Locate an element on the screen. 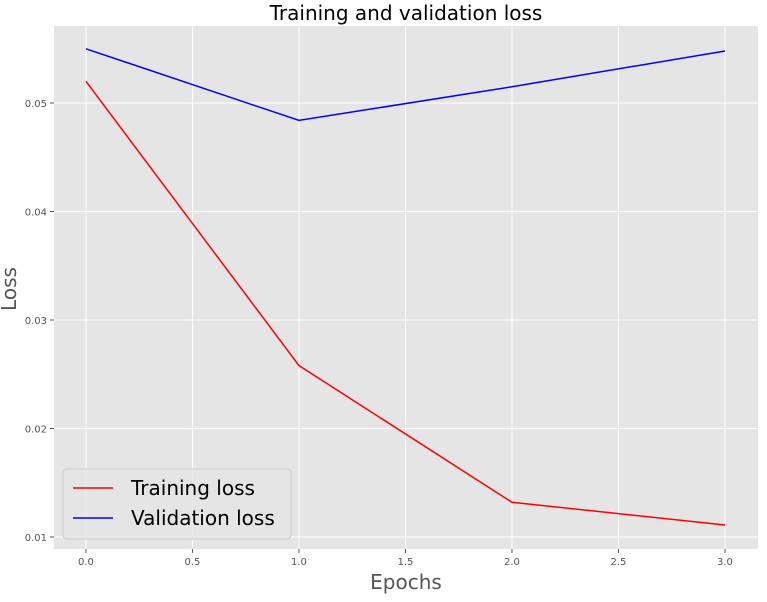  legend-label-training: Training loss is located at coordinates (192, 488).